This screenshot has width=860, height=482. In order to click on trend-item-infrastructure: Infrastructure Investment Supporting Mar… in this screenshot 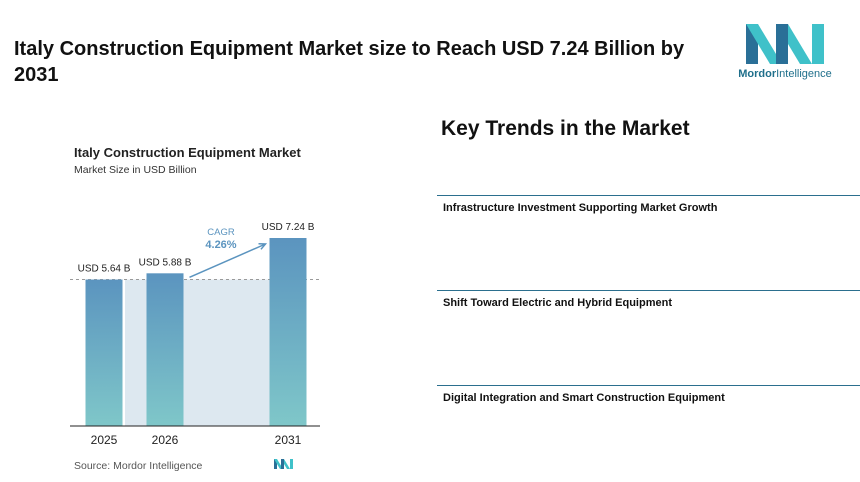, I will do `click(648, 204)`.